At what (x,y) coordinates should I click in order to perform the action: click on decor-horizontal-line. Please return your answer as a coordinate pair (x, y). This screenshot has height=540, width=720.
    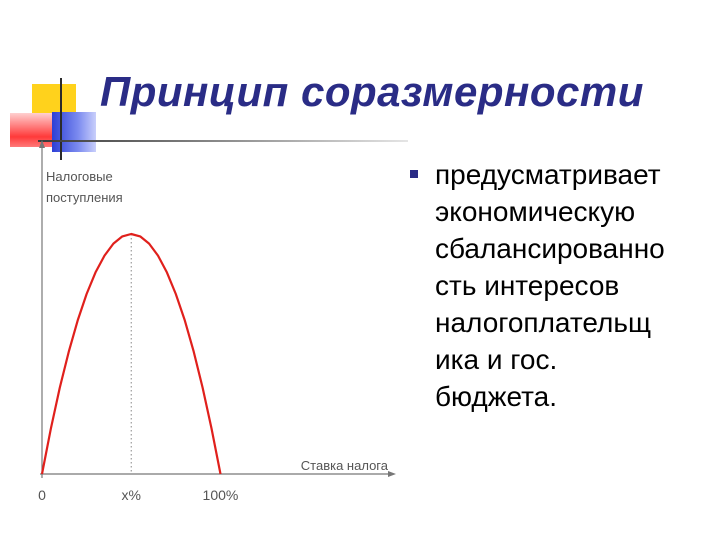
    Looking at the image, I should click on (223, 141).